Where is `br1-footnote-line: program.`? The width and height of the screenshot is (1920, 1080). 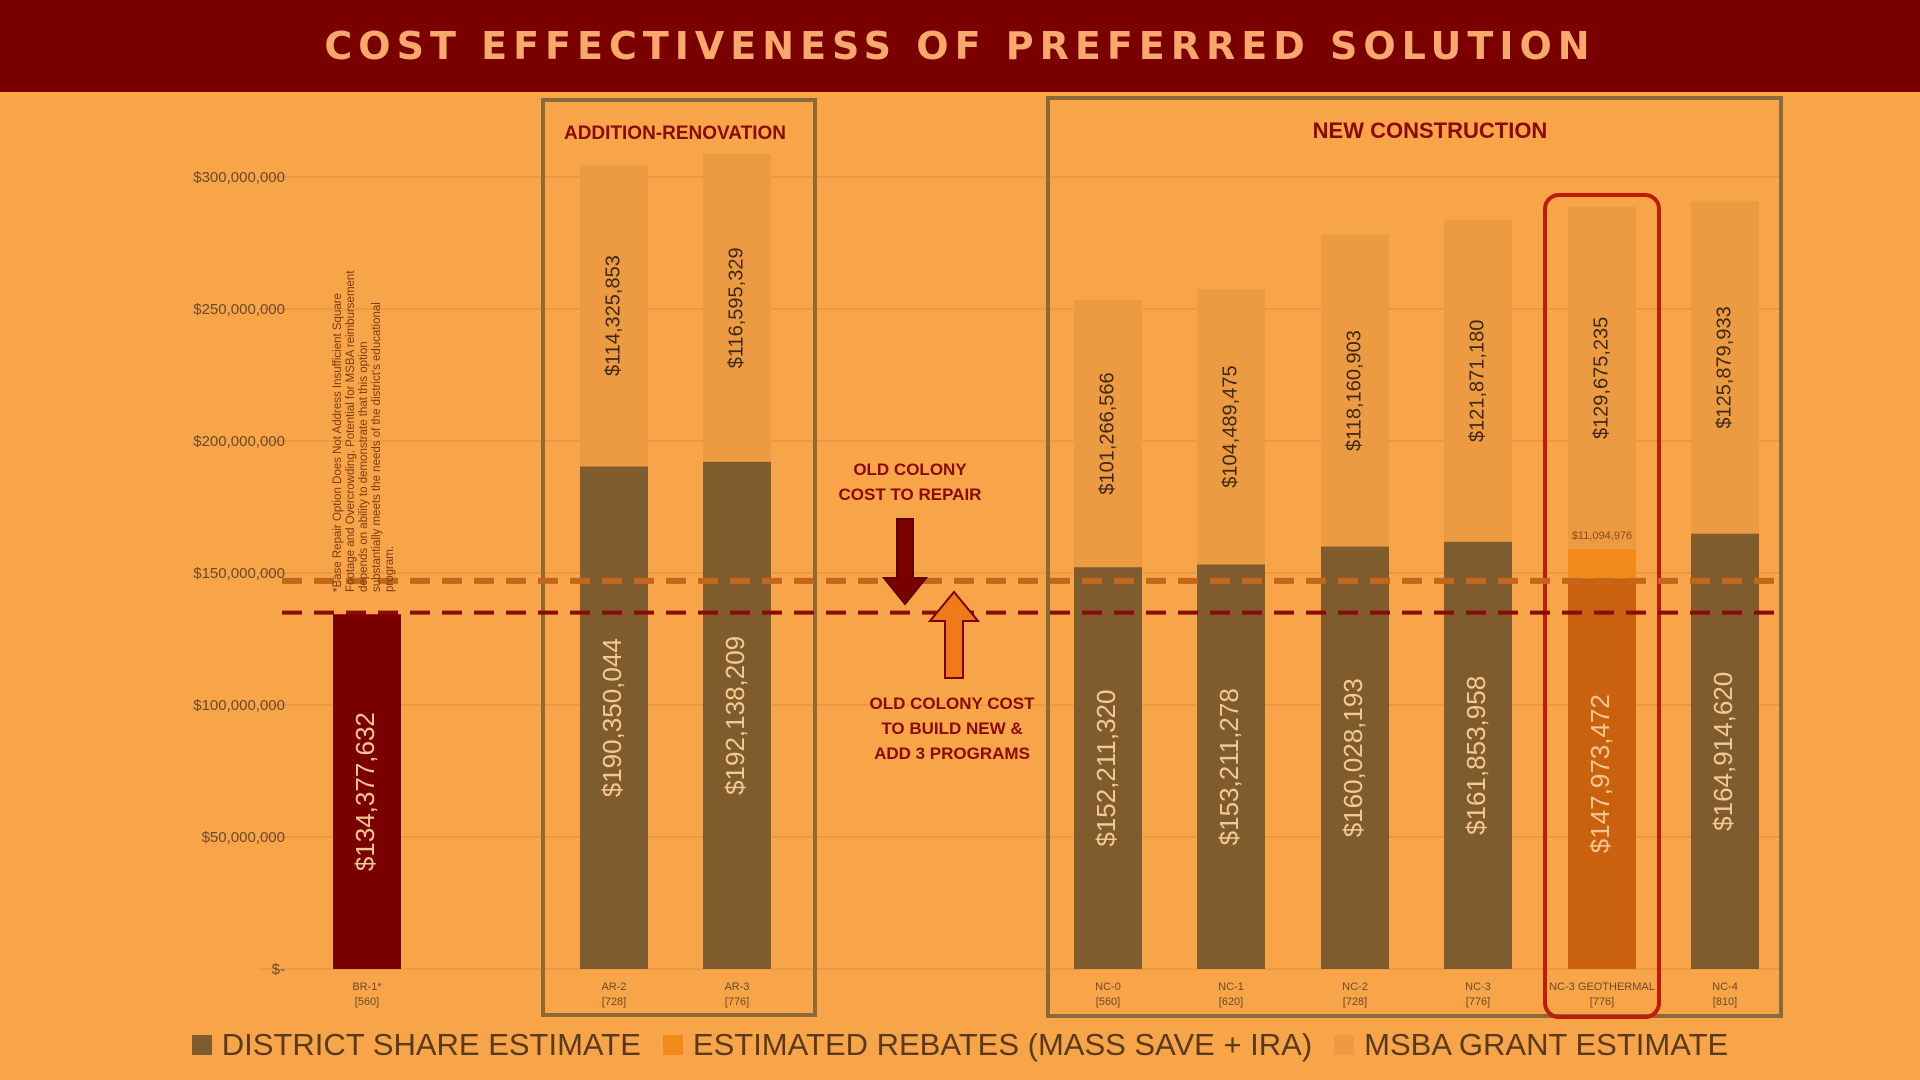 br1-footnote-line: program. is located at coordinates (390, 569).